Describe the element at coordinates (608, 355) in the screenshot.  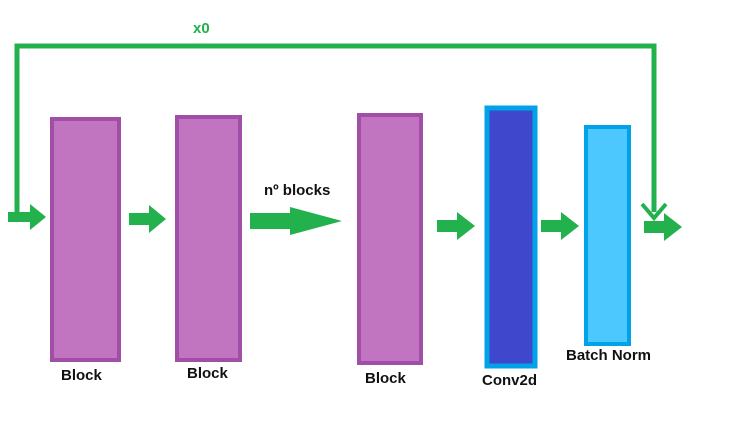
I see `batch-norm-label: Batch Norm` at that location.